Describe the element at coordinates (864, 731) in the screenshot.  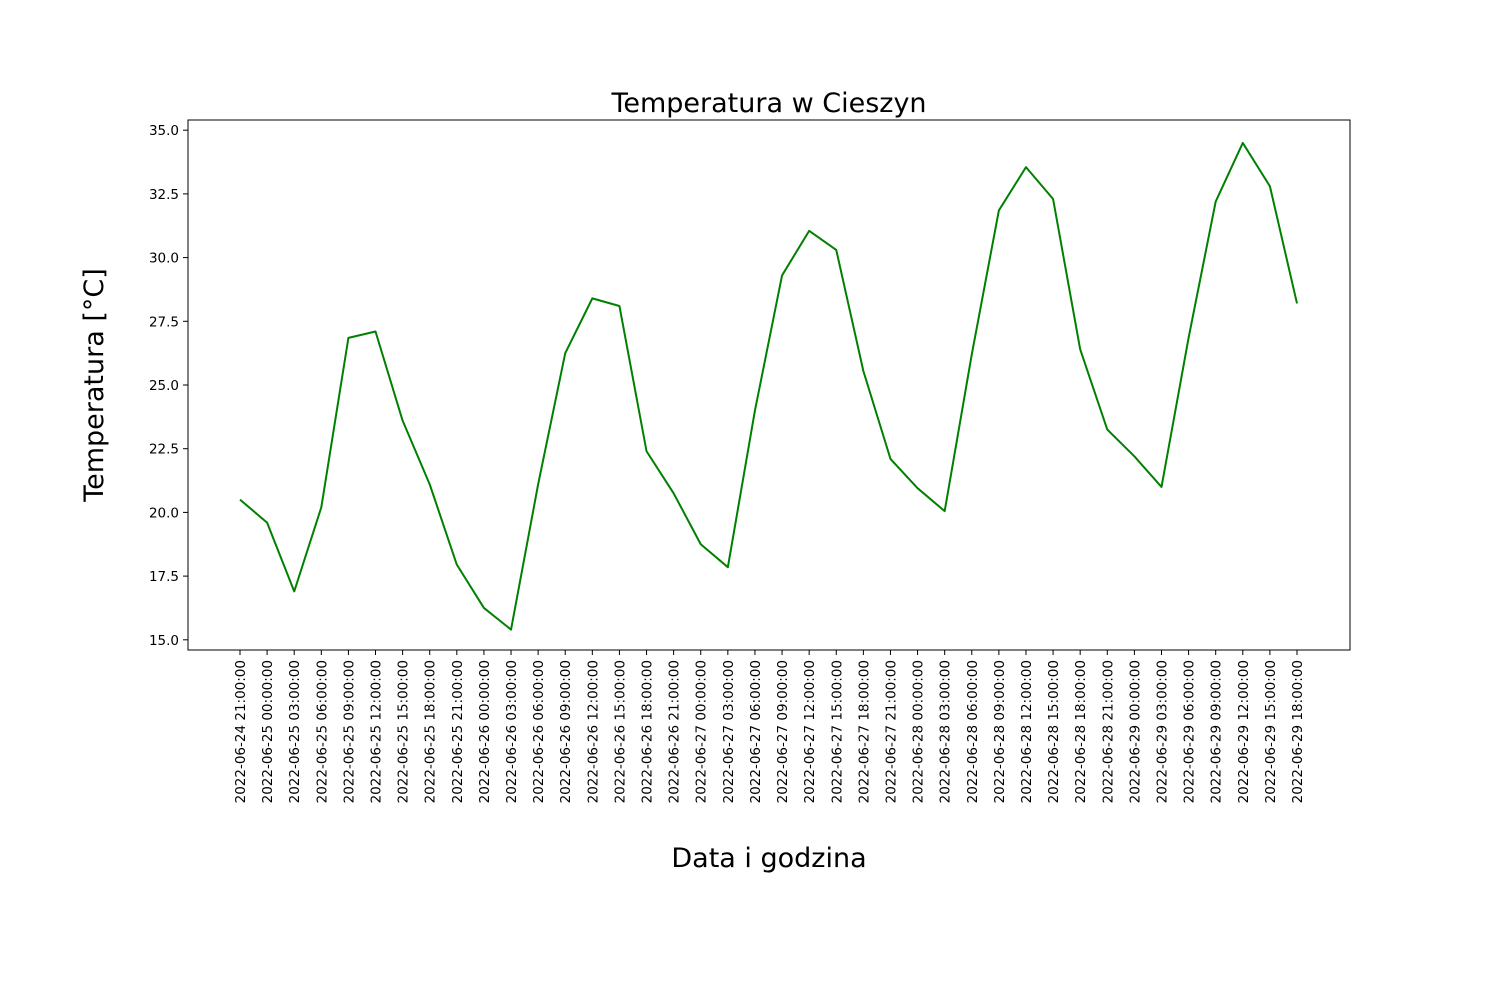
I see `x-tick-label: 2022-06-27 18:00:00` at that location.